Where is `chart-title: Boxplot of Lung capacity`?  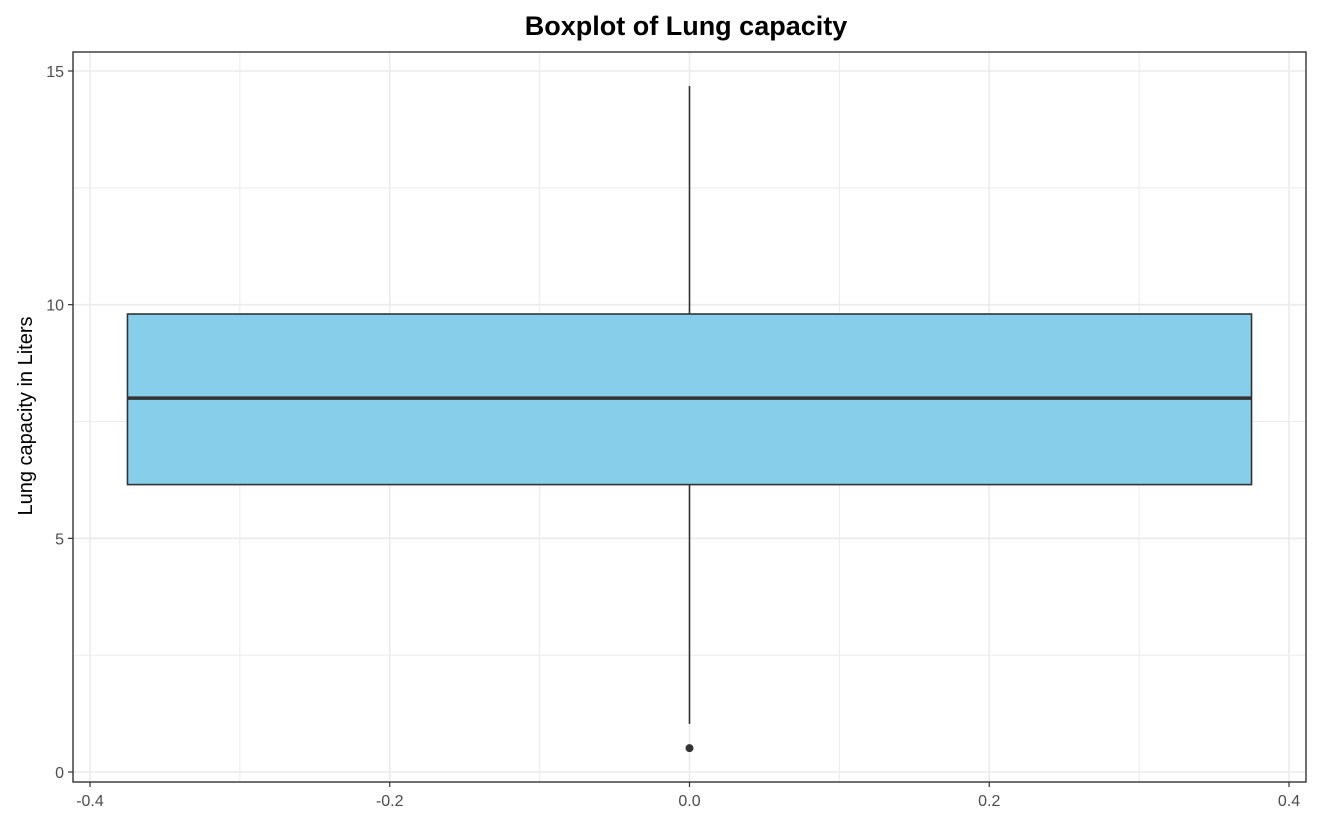
chart-title: Boxplot of Lung capacity is located at coordinates (686, 26).